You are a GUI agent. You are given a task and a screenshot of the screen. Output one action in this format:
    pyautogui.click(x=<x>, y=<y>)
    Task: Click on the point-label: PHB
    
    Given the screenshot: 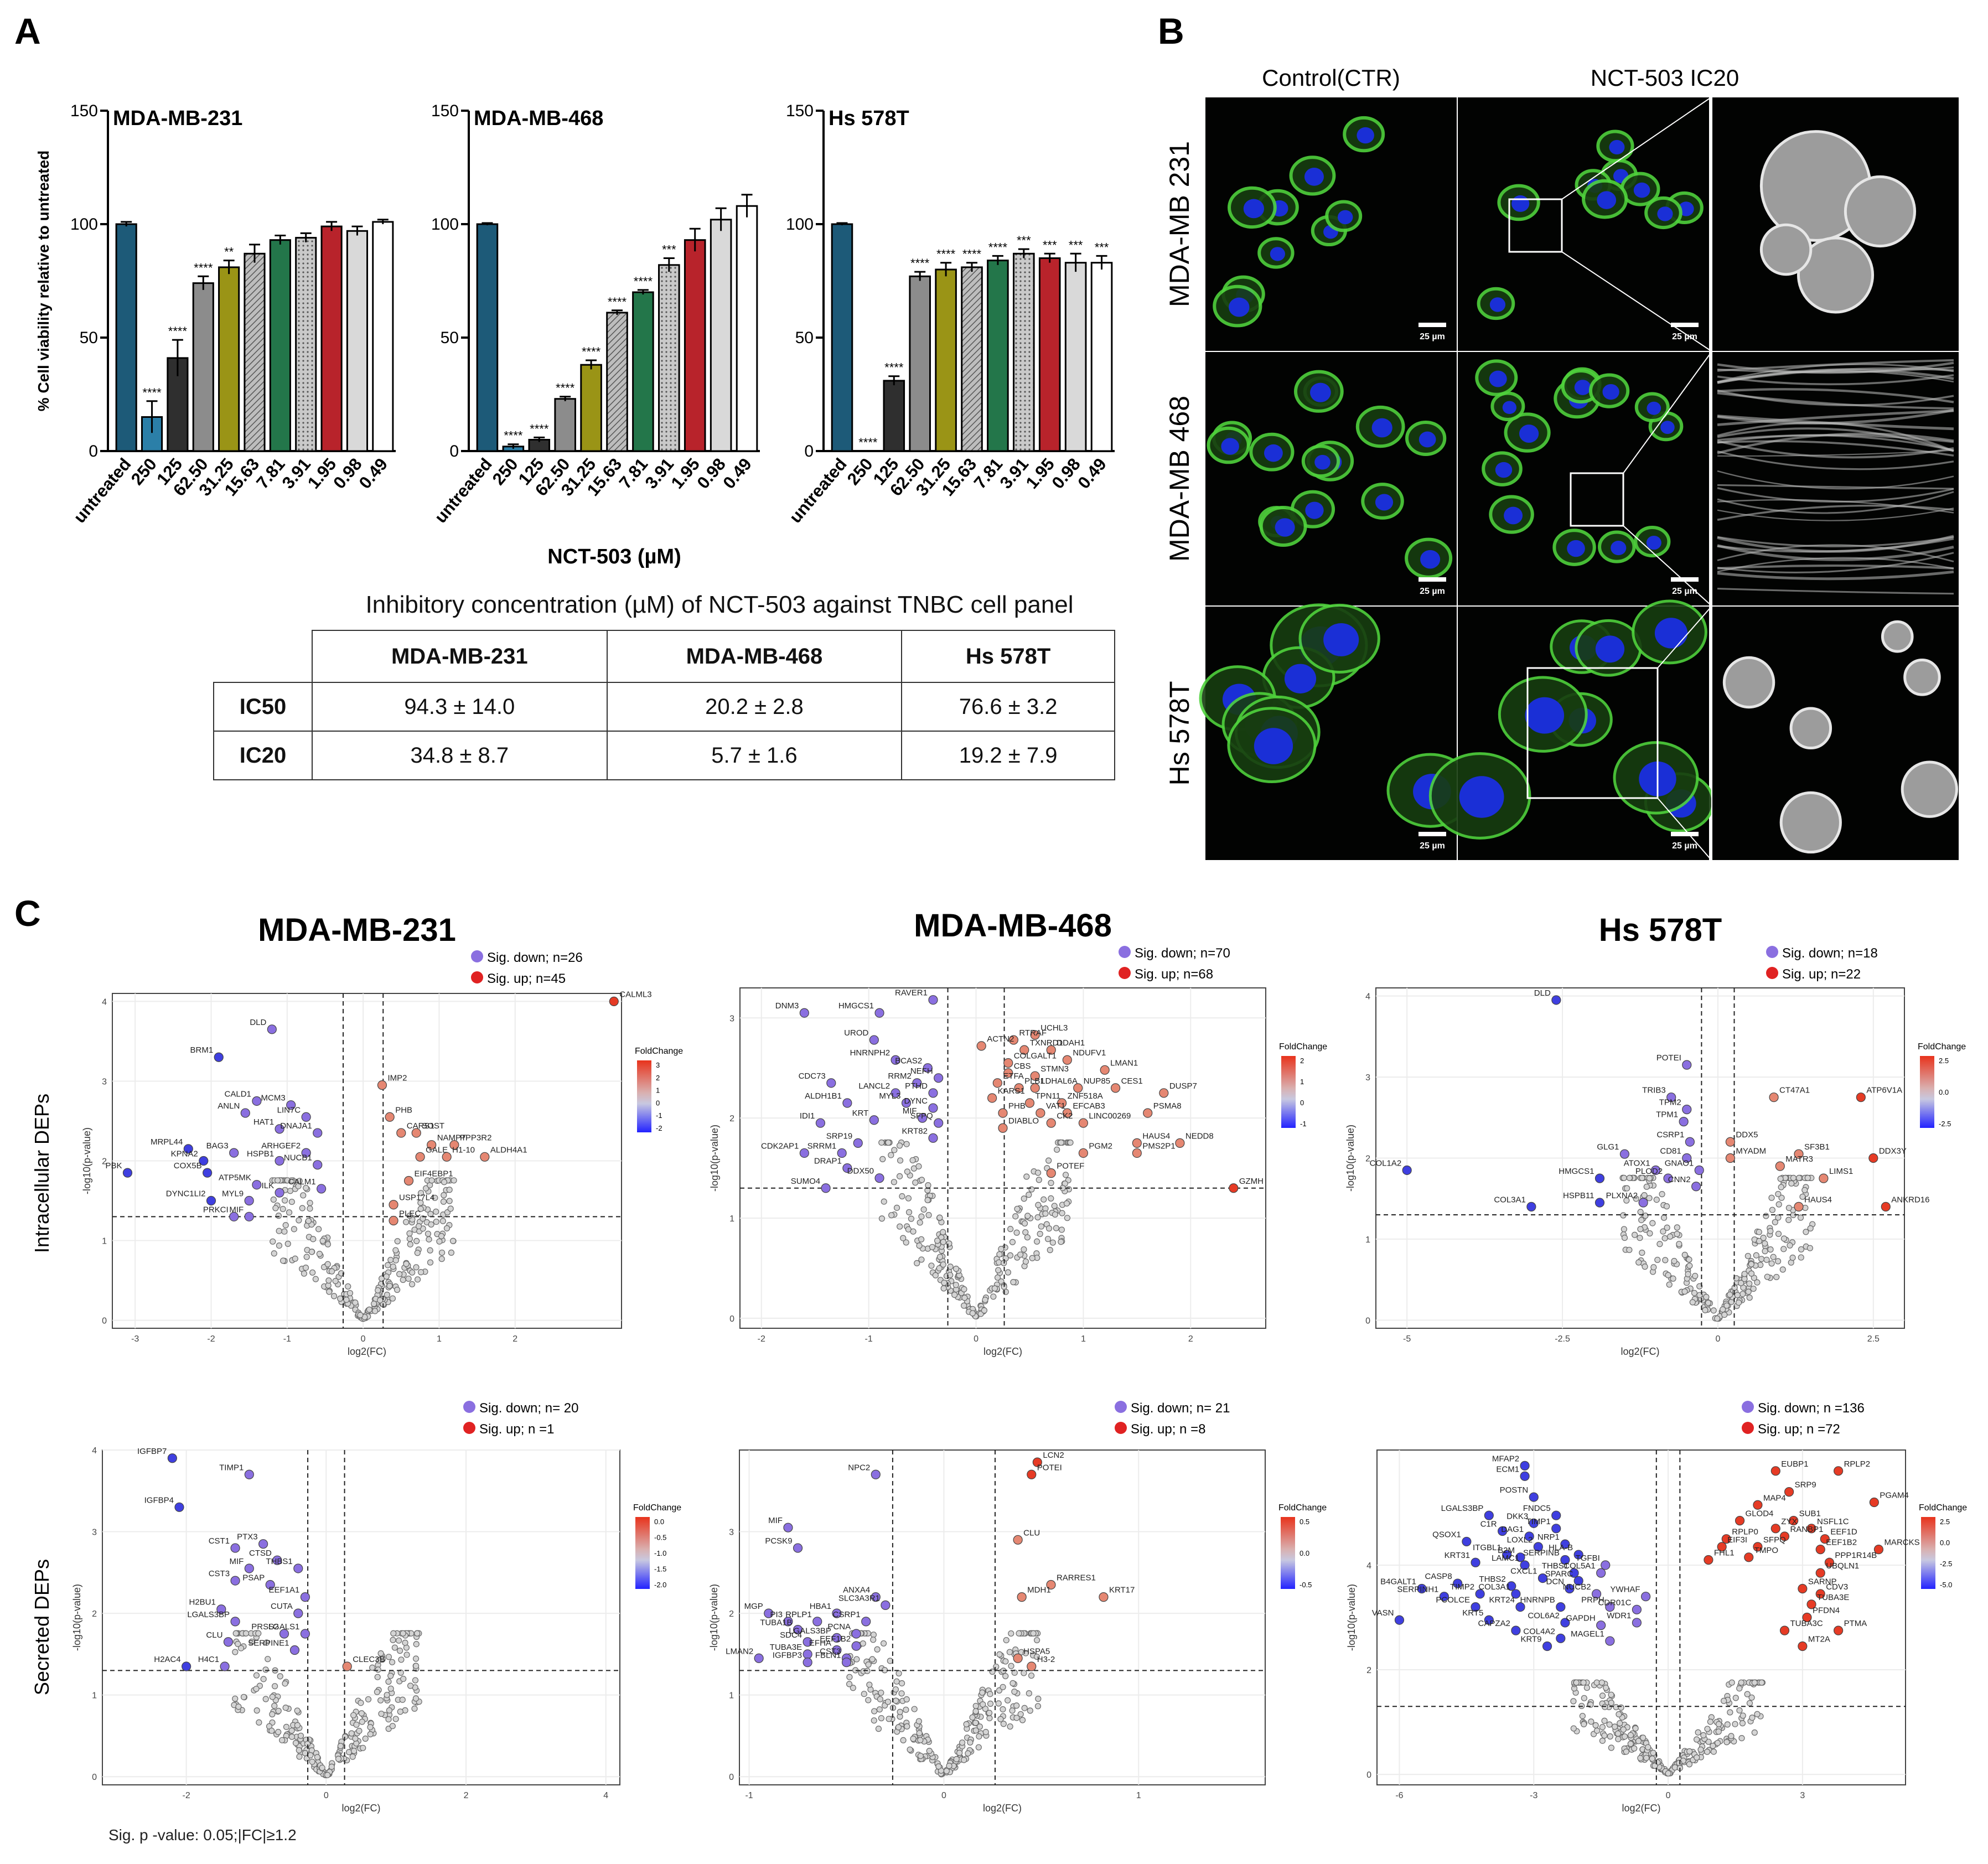 What is the action you would take?
    pyautogui.click(x=1017, y=1106)
    